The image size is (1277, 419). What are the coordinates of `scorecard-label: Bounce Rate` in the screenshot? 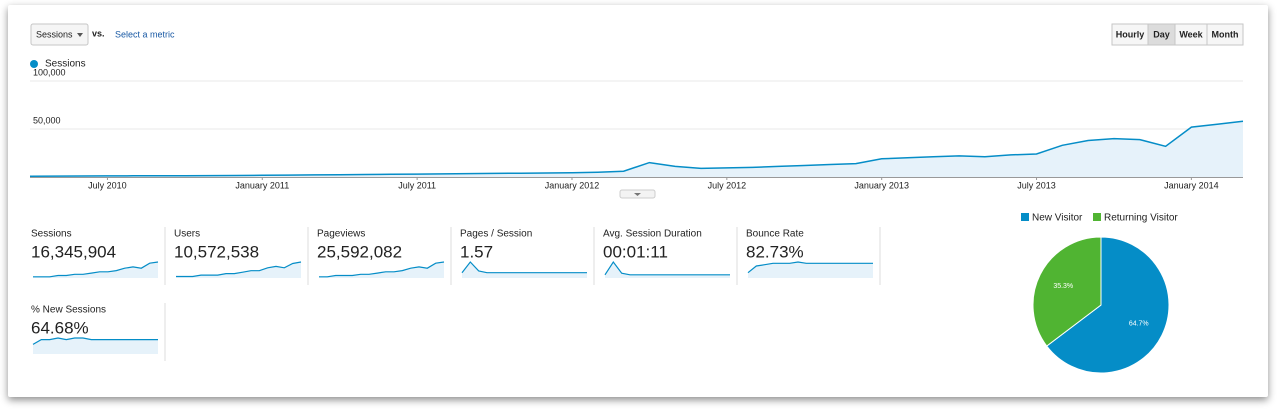 It's located at (775, 234).